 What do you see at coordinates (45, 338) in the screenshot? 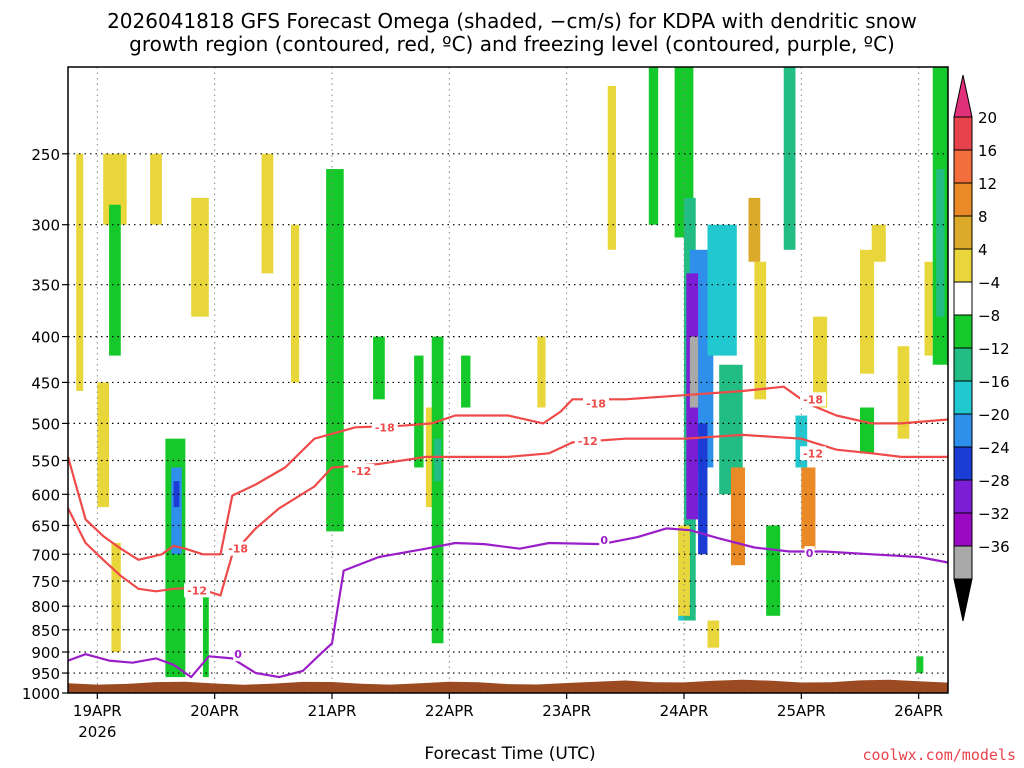
I see `y-tick-label-400: 400` at bounding box center [45, 338].